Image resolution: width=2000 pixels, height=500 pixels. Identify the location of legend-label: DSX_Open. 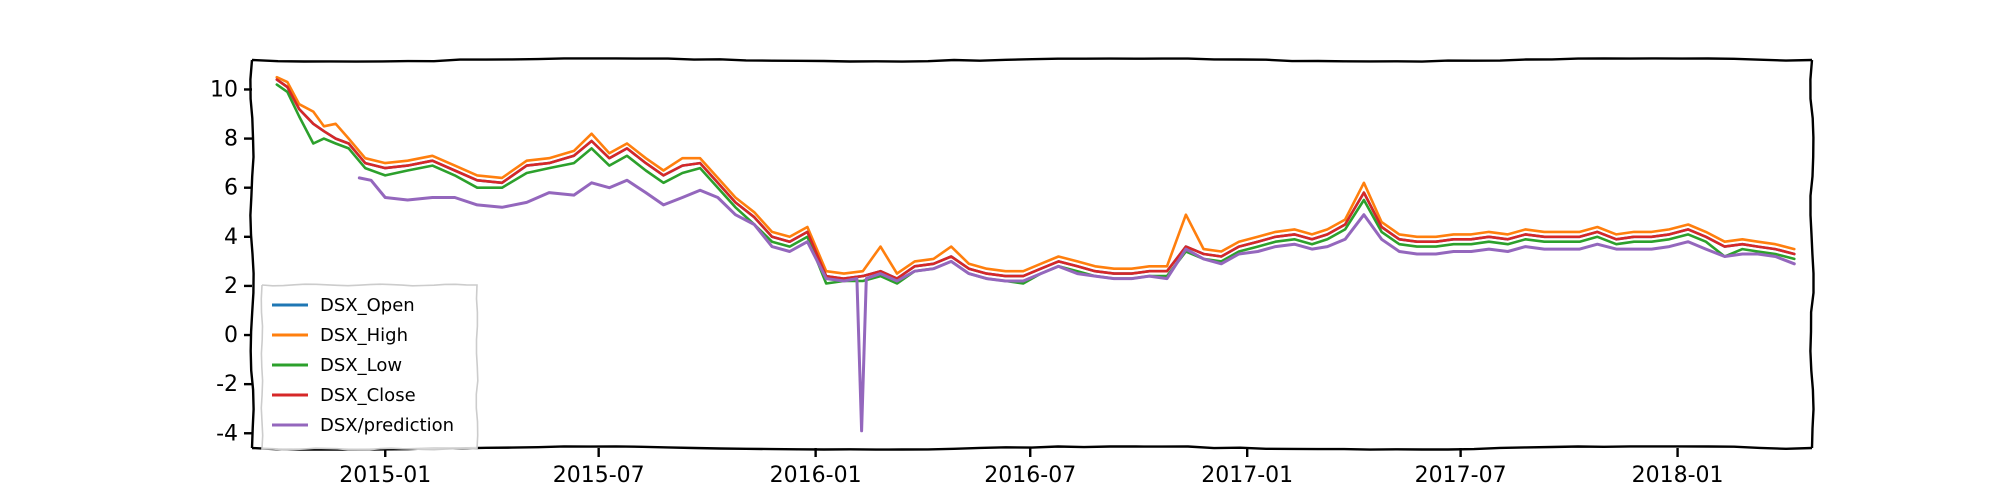
(367, 305).